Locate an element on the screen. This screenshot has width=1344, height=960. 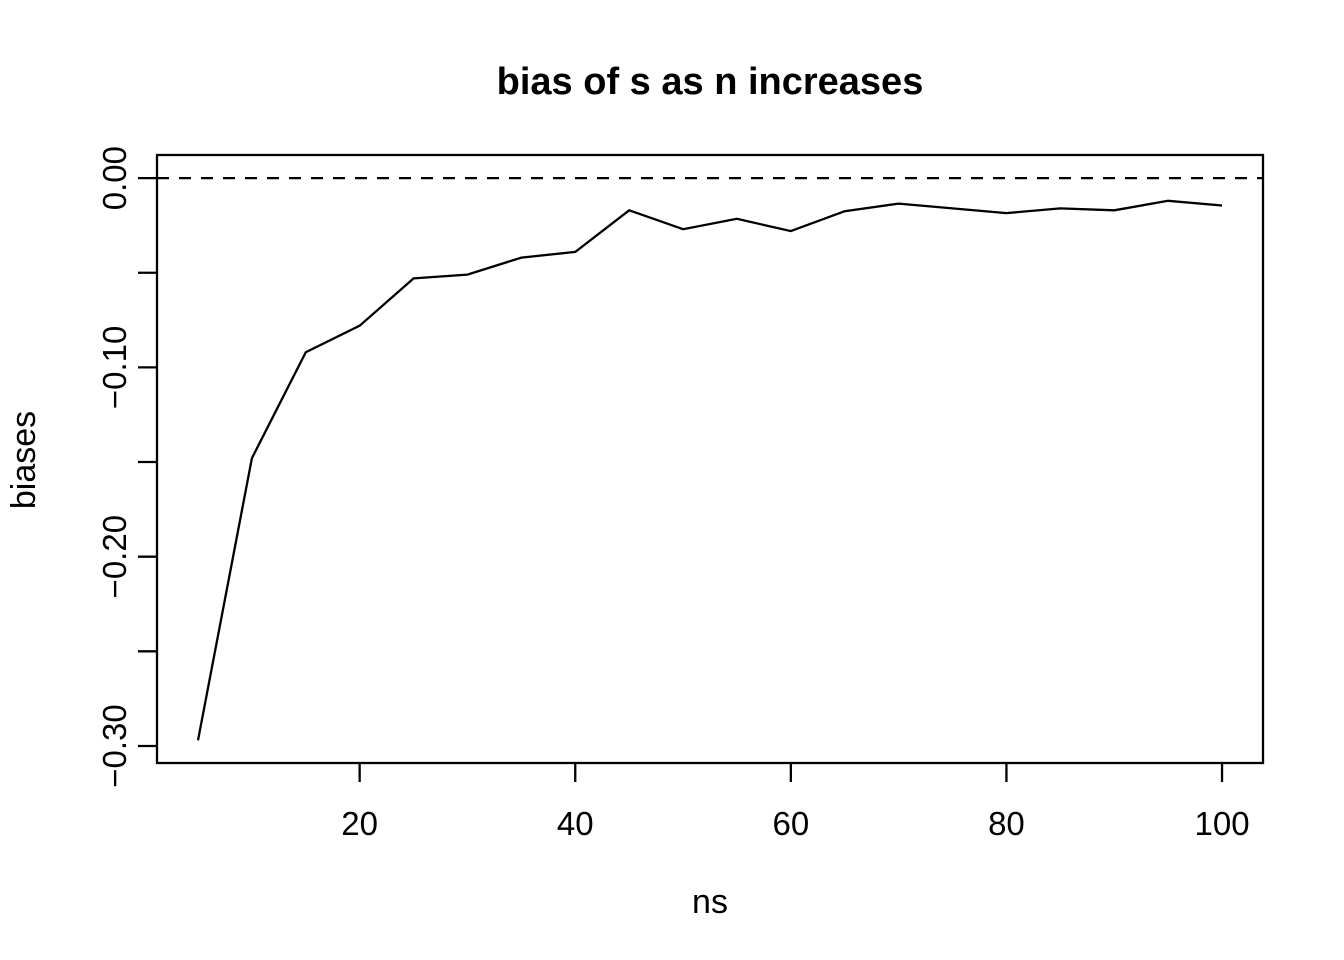
x-tick-label: 100 is located at coordinates (1222, 823).